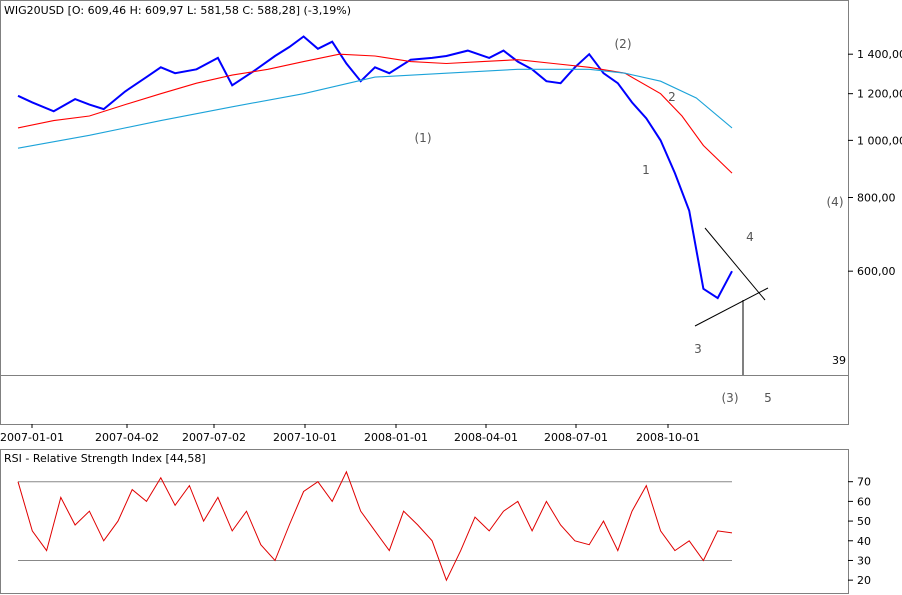 Image resolution: width=902 pixels, height=595 pixels. What do you see at coordinates (876, 271) in the screenshot?
I see `main-y-tick-label: 600,00` at bounding box center [876, 271].